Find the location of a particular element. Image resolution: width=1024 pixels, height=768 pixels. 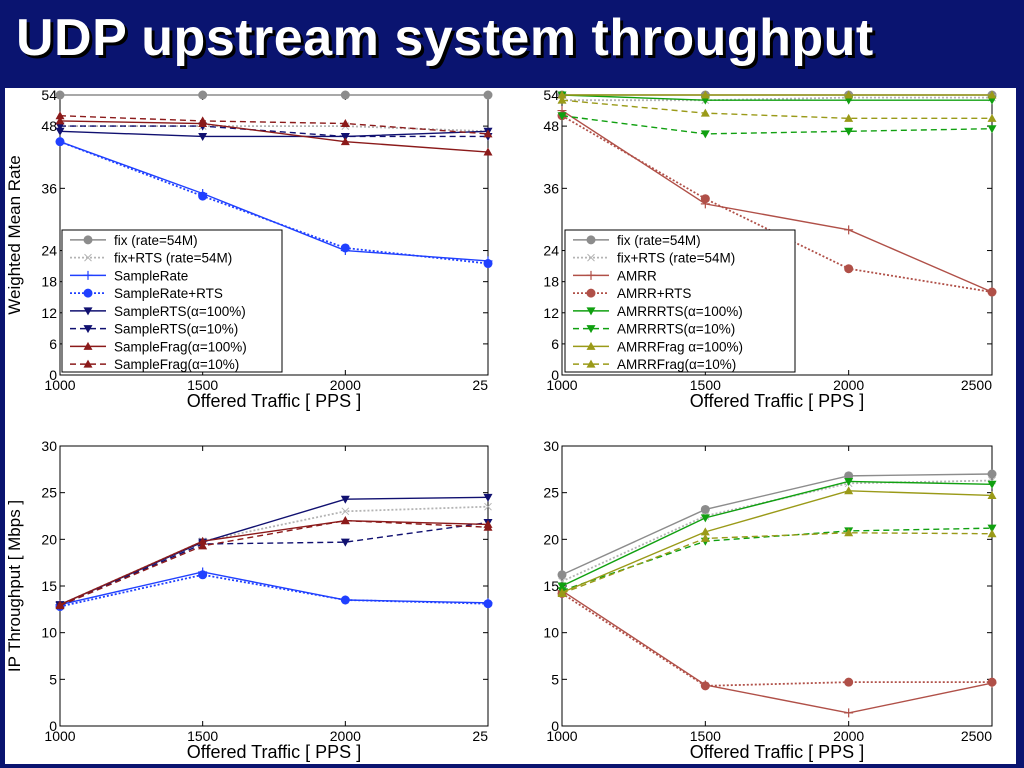

legend-item: SampleFrag(α=10%) is located at coordinates (154, 364).